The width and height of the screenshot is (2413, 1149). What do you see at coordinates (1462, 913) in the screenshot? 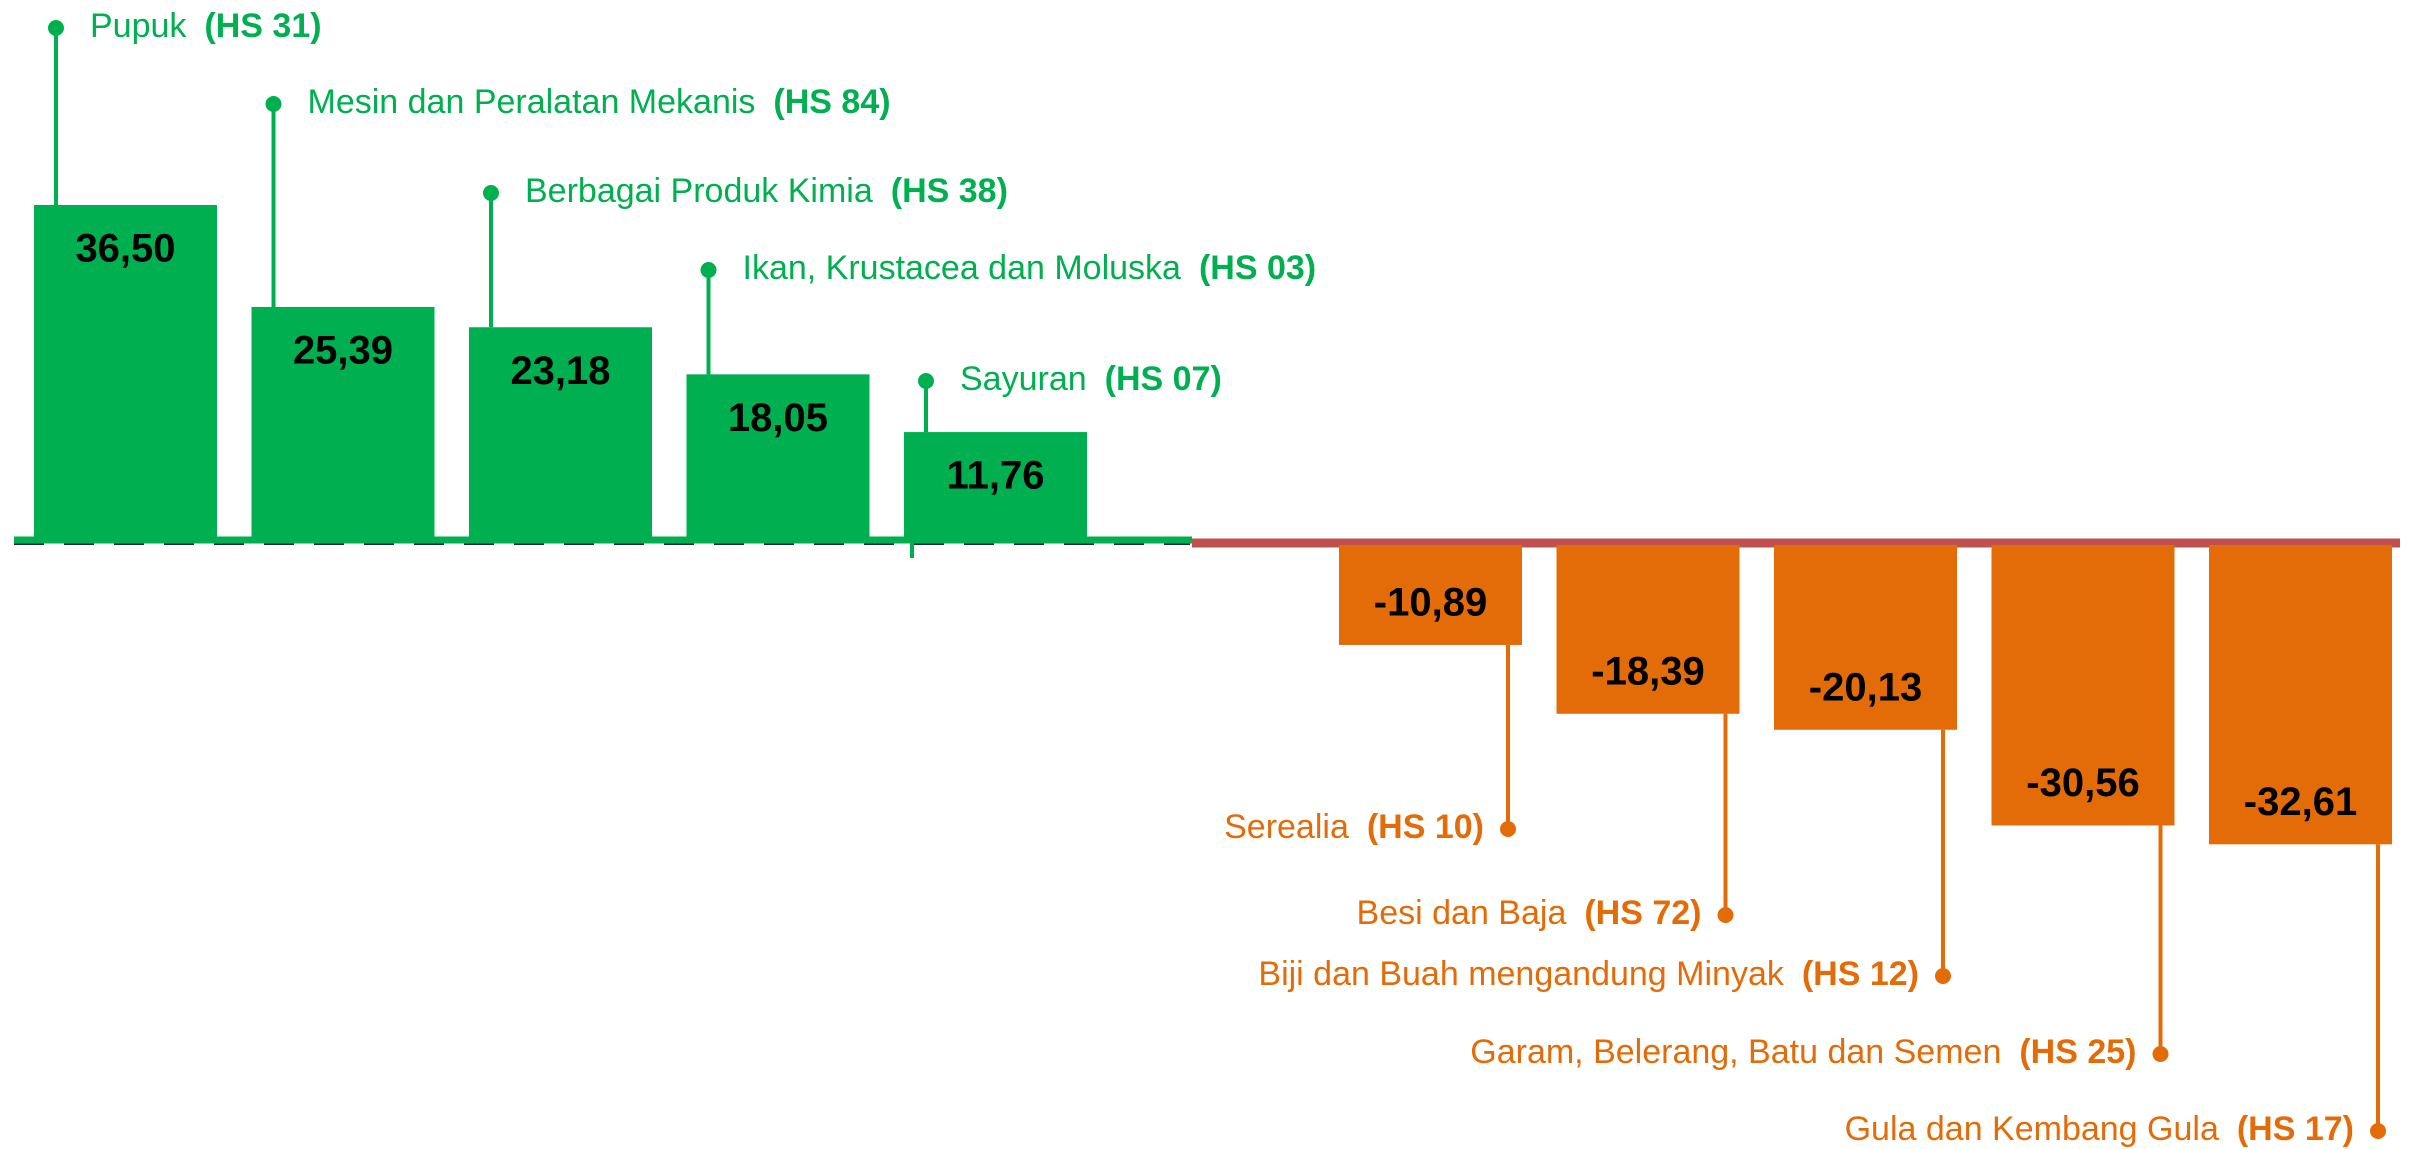
I see `category-name: Besi dan Baja` at bounding box center [1462, 913].